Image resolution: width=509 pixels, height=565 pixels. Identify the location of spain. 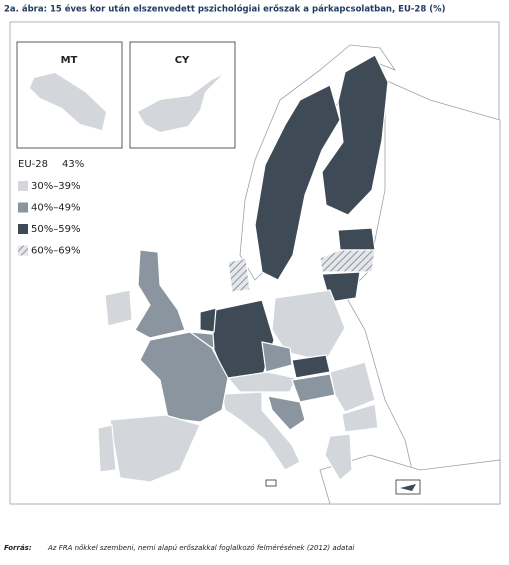
(155, 448).